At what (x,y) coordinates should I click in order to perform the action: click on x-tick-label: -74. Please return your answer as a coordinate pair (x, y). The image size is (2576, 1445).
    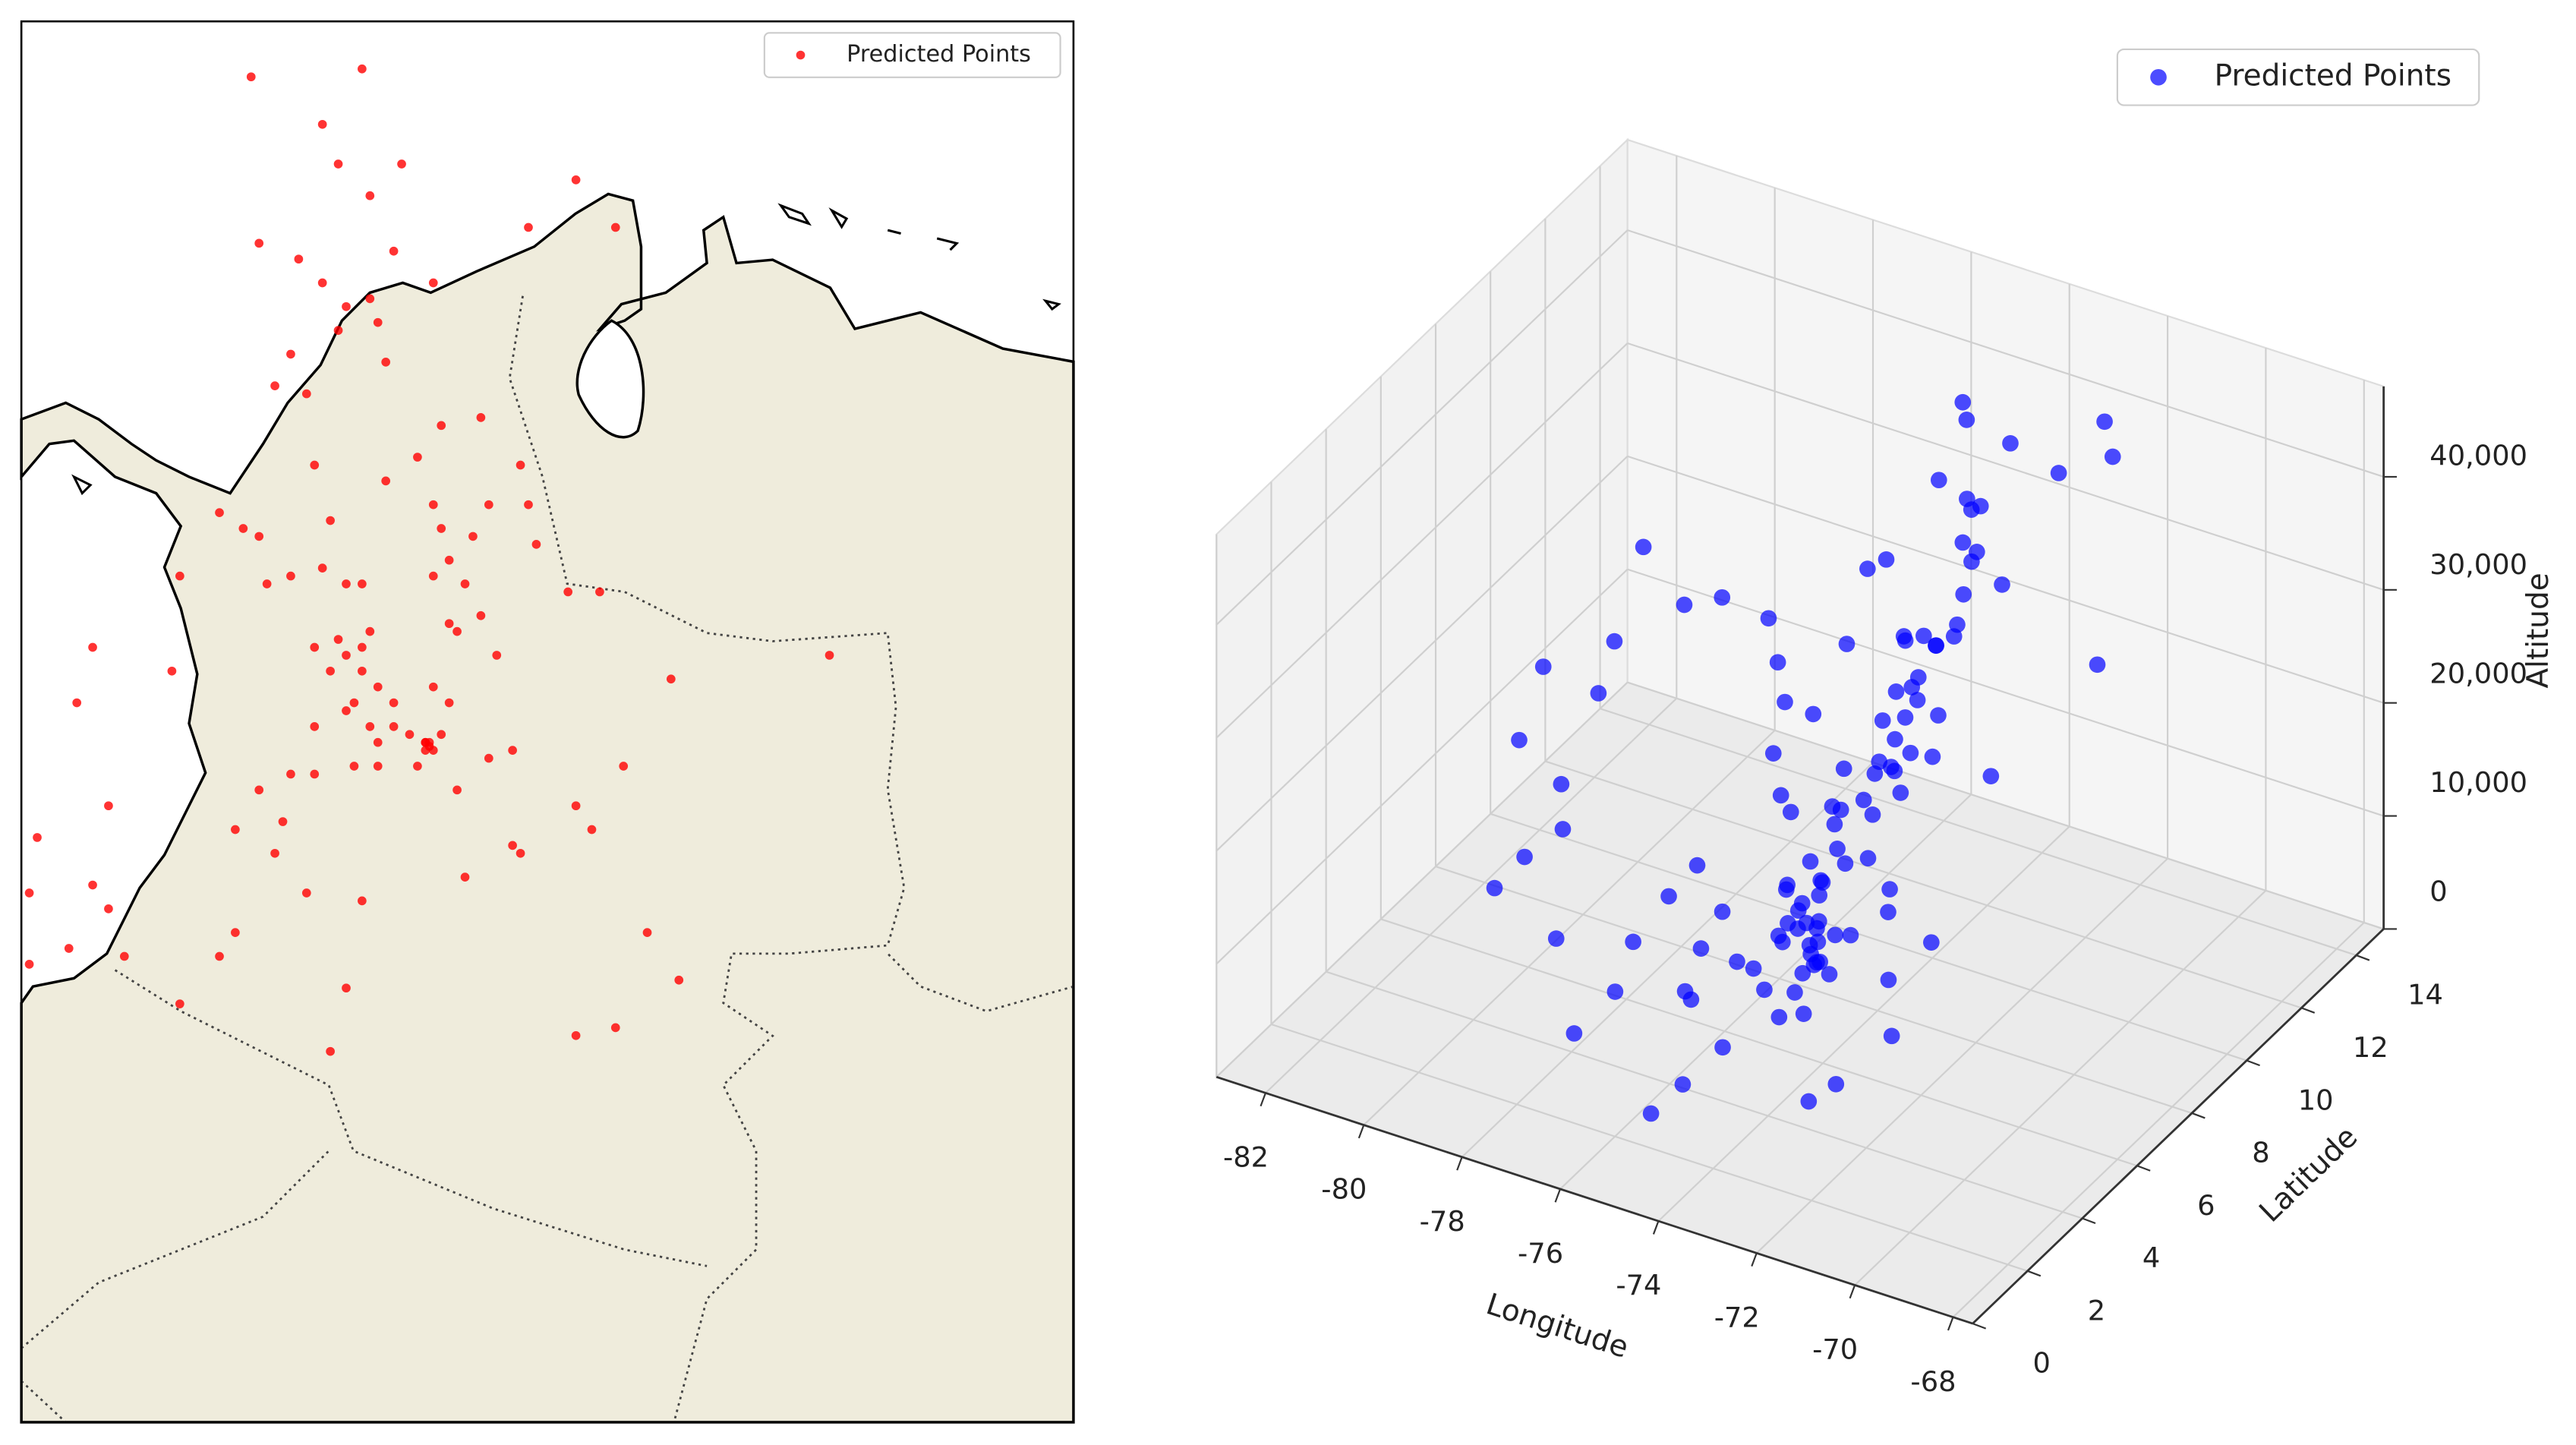
    Looking at the image, I should click on (1638, 1285).